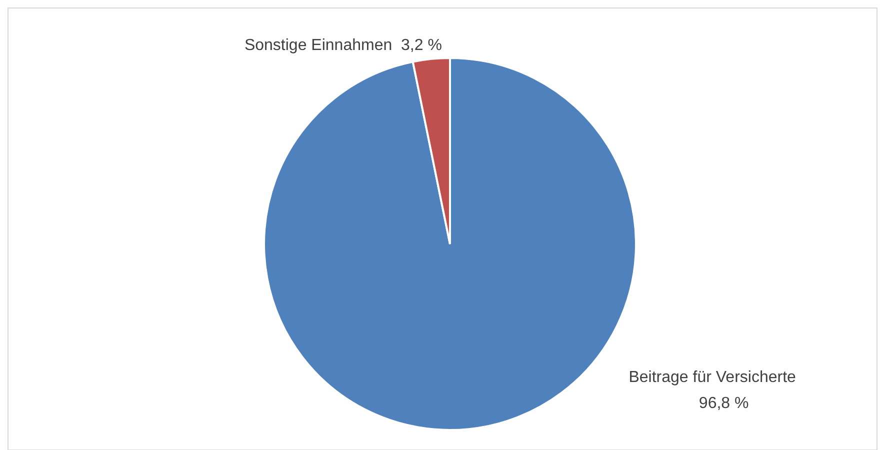 The image size is (885, 450). Describe the element at coordinates (712, 377) in the screenshot. I see `slice-label: Beitrage für Versicherte` at that location.